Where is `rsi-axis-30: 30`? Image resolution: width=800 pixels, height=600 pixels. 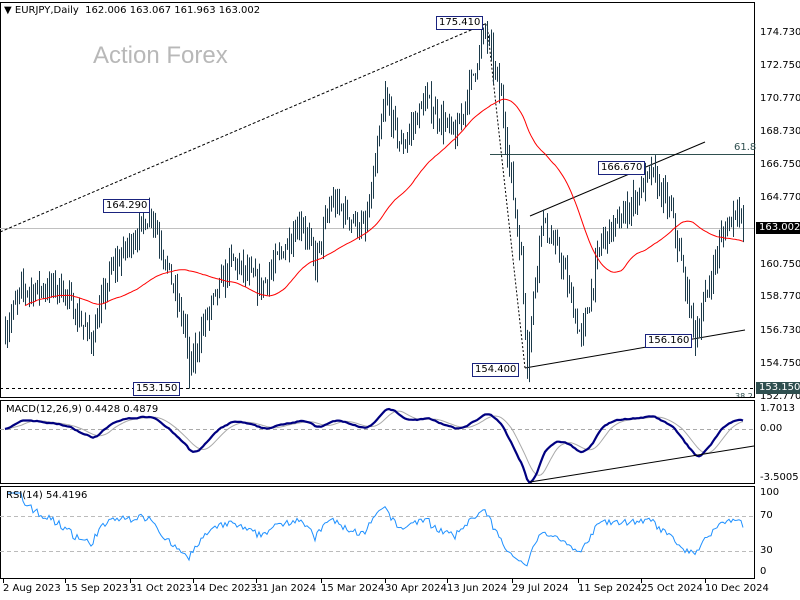 rsi-axis-30: 30 is located at coordinates (766, 550).